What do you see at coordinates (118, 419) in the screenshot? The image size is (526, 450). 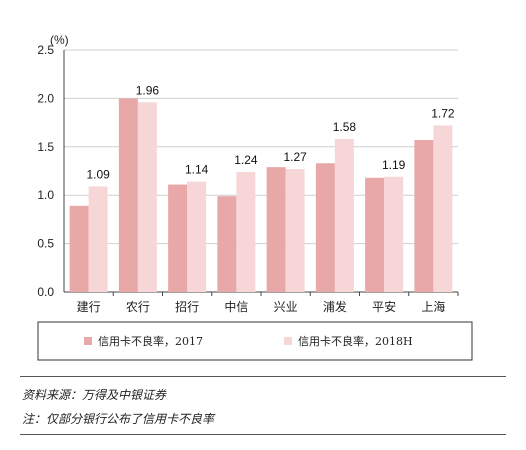 I see `footnote: 注：仅部分银行公布了信用卡不良率` at bounding box center [118, 419].